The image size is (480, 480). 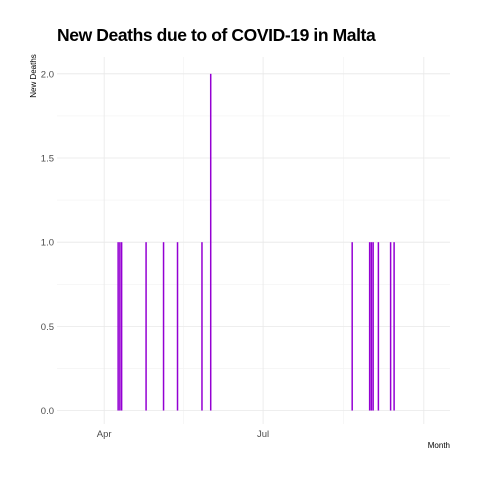 I want to click on y-tick-label: 0.0, so click(x=47, y=411).